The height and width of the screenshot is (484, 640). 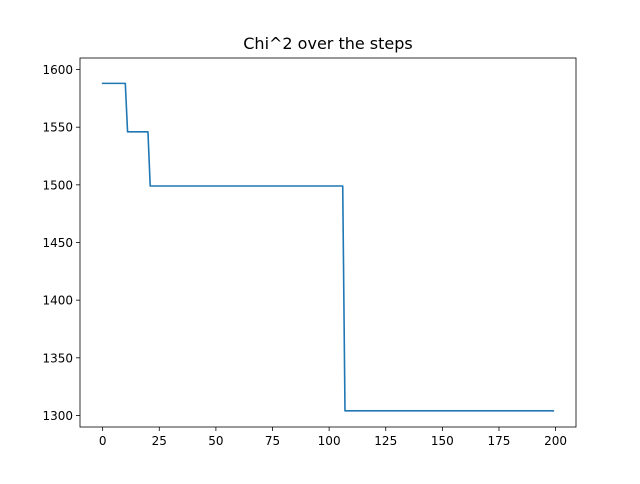 What do you see at coordinates (555, 441) in the screenshot?
I see `x-tick-label: 200` at bounding box center [555, 441].